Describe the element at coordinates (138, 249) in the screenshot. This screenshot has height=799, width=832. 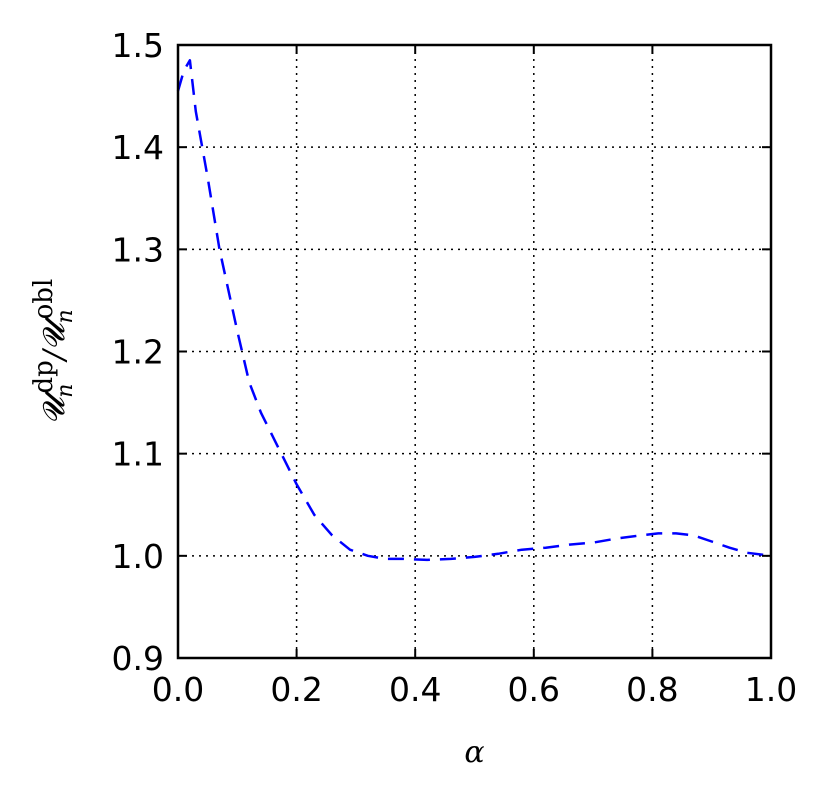
I see `y-tick-label: 1.3` at that location.